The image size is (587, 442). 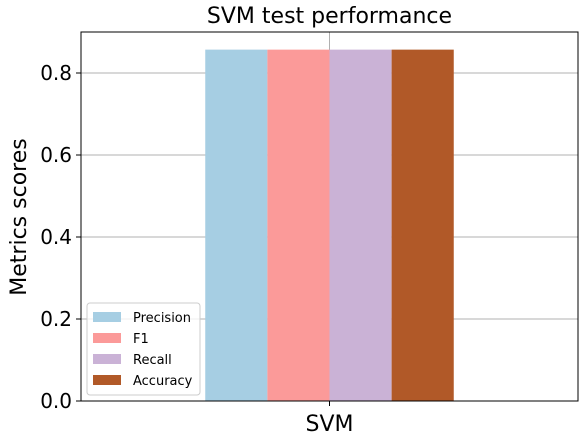 I want to click on chart-title: SVM test performance, so click(x=329, y=16).